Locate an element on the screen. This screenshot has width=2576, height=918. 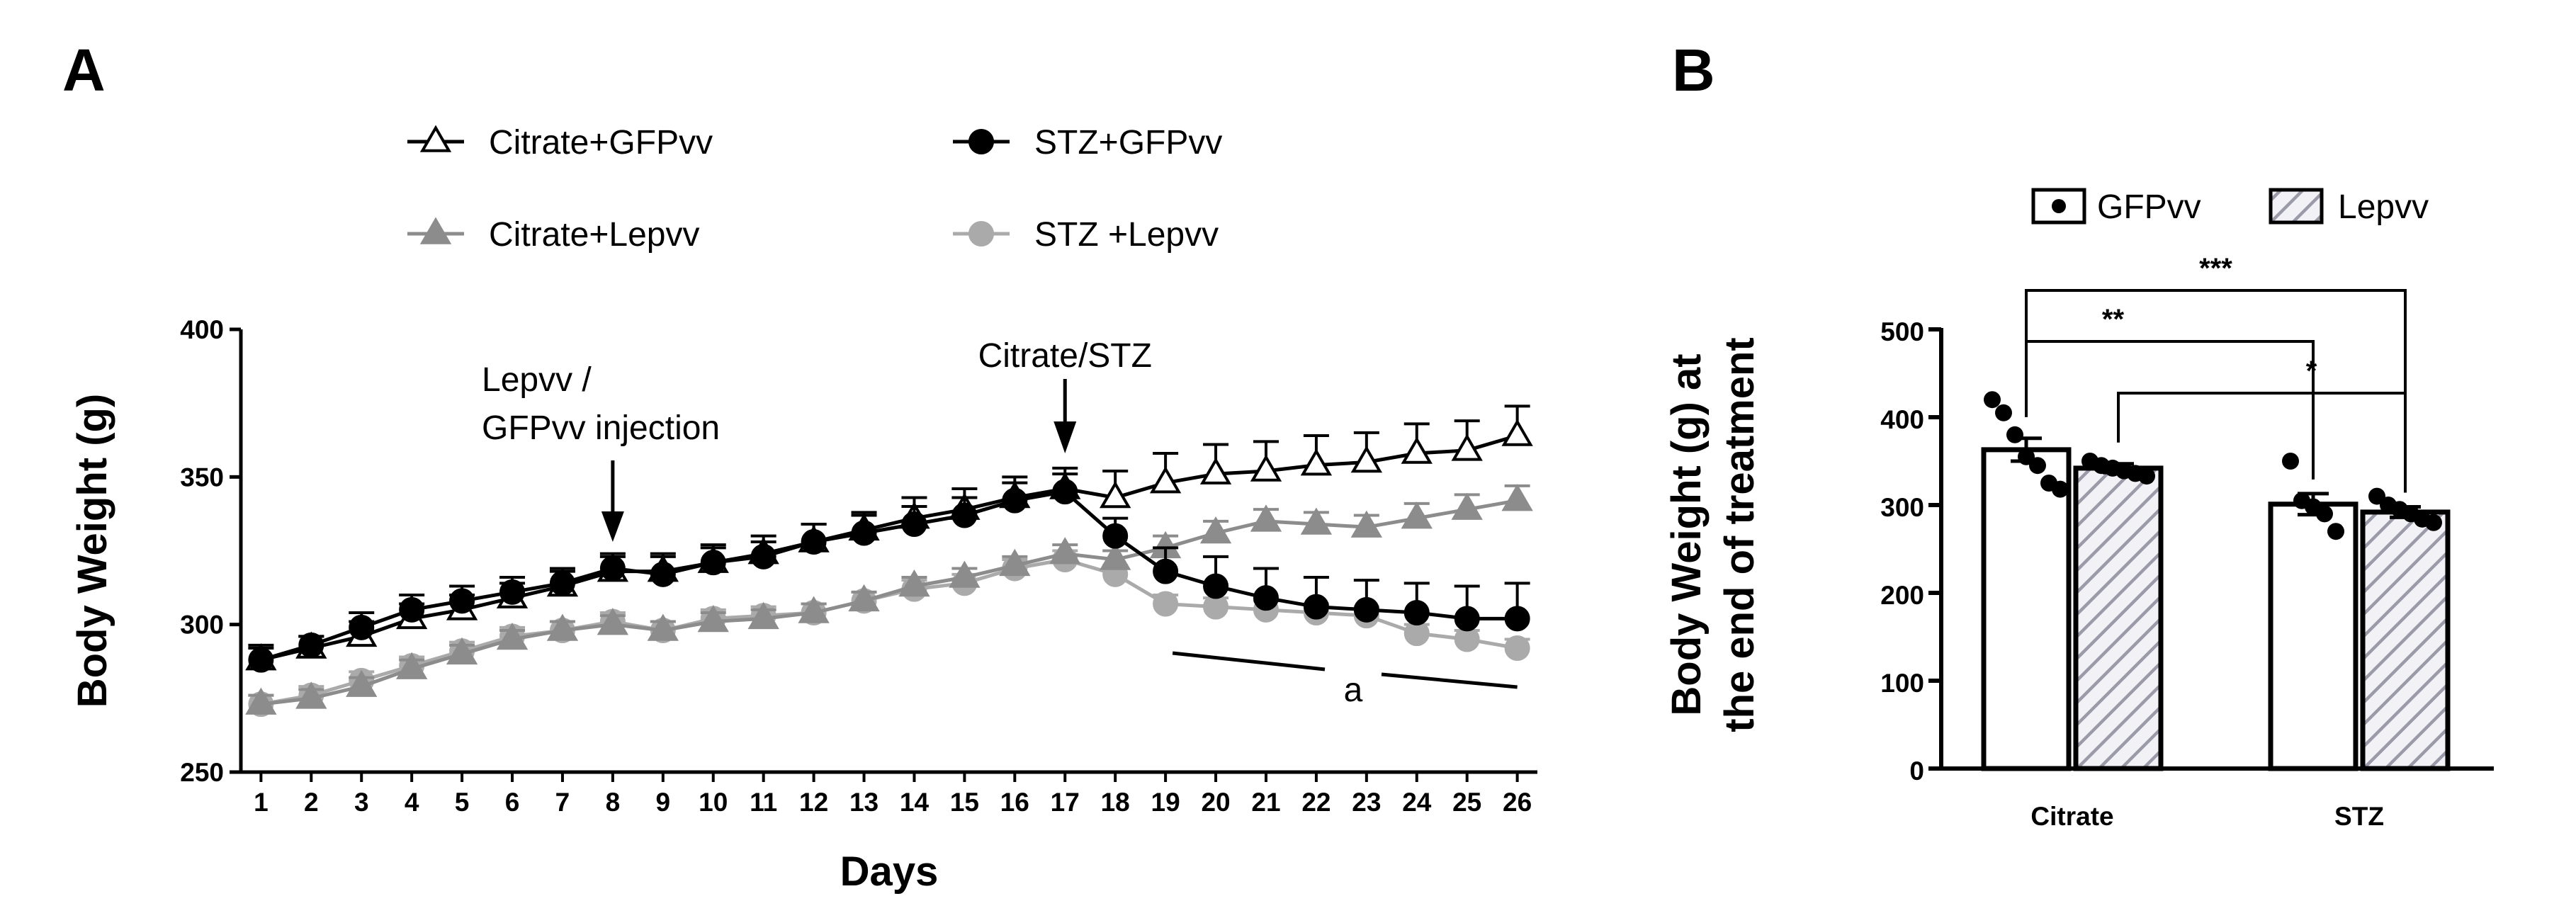
category-label: STZ is located at coordinates (2359, 817).